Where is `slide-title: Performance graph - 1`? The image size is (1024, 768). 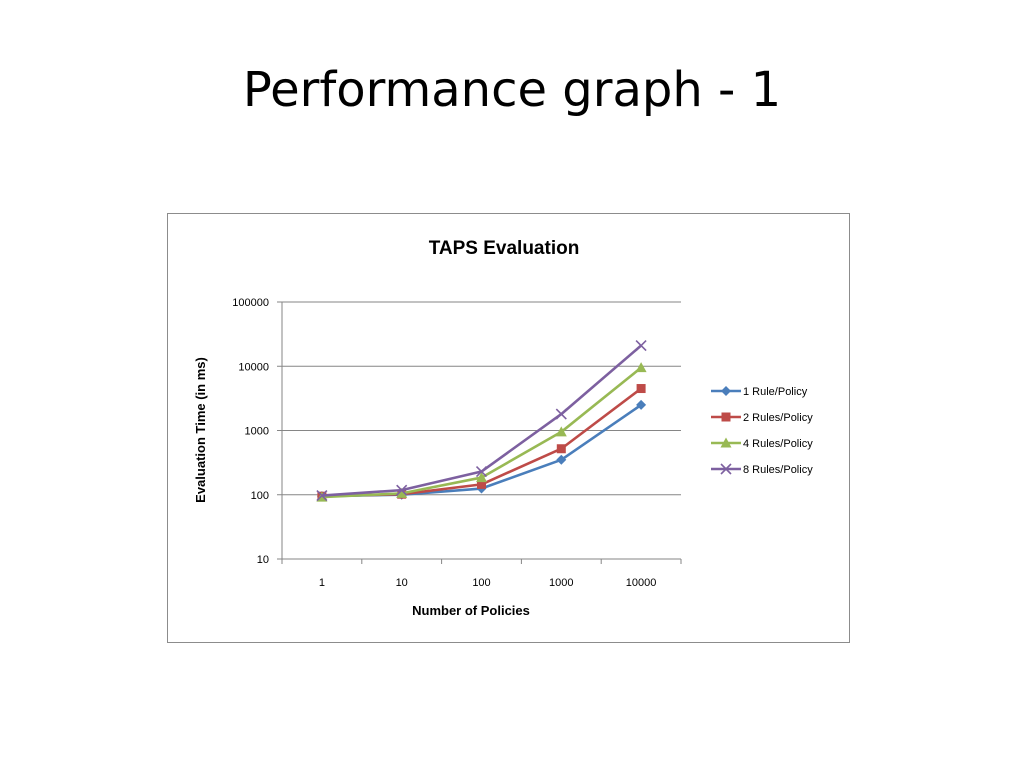 slide-title: Performance graph - 1 is located at coordinates (512, 90).